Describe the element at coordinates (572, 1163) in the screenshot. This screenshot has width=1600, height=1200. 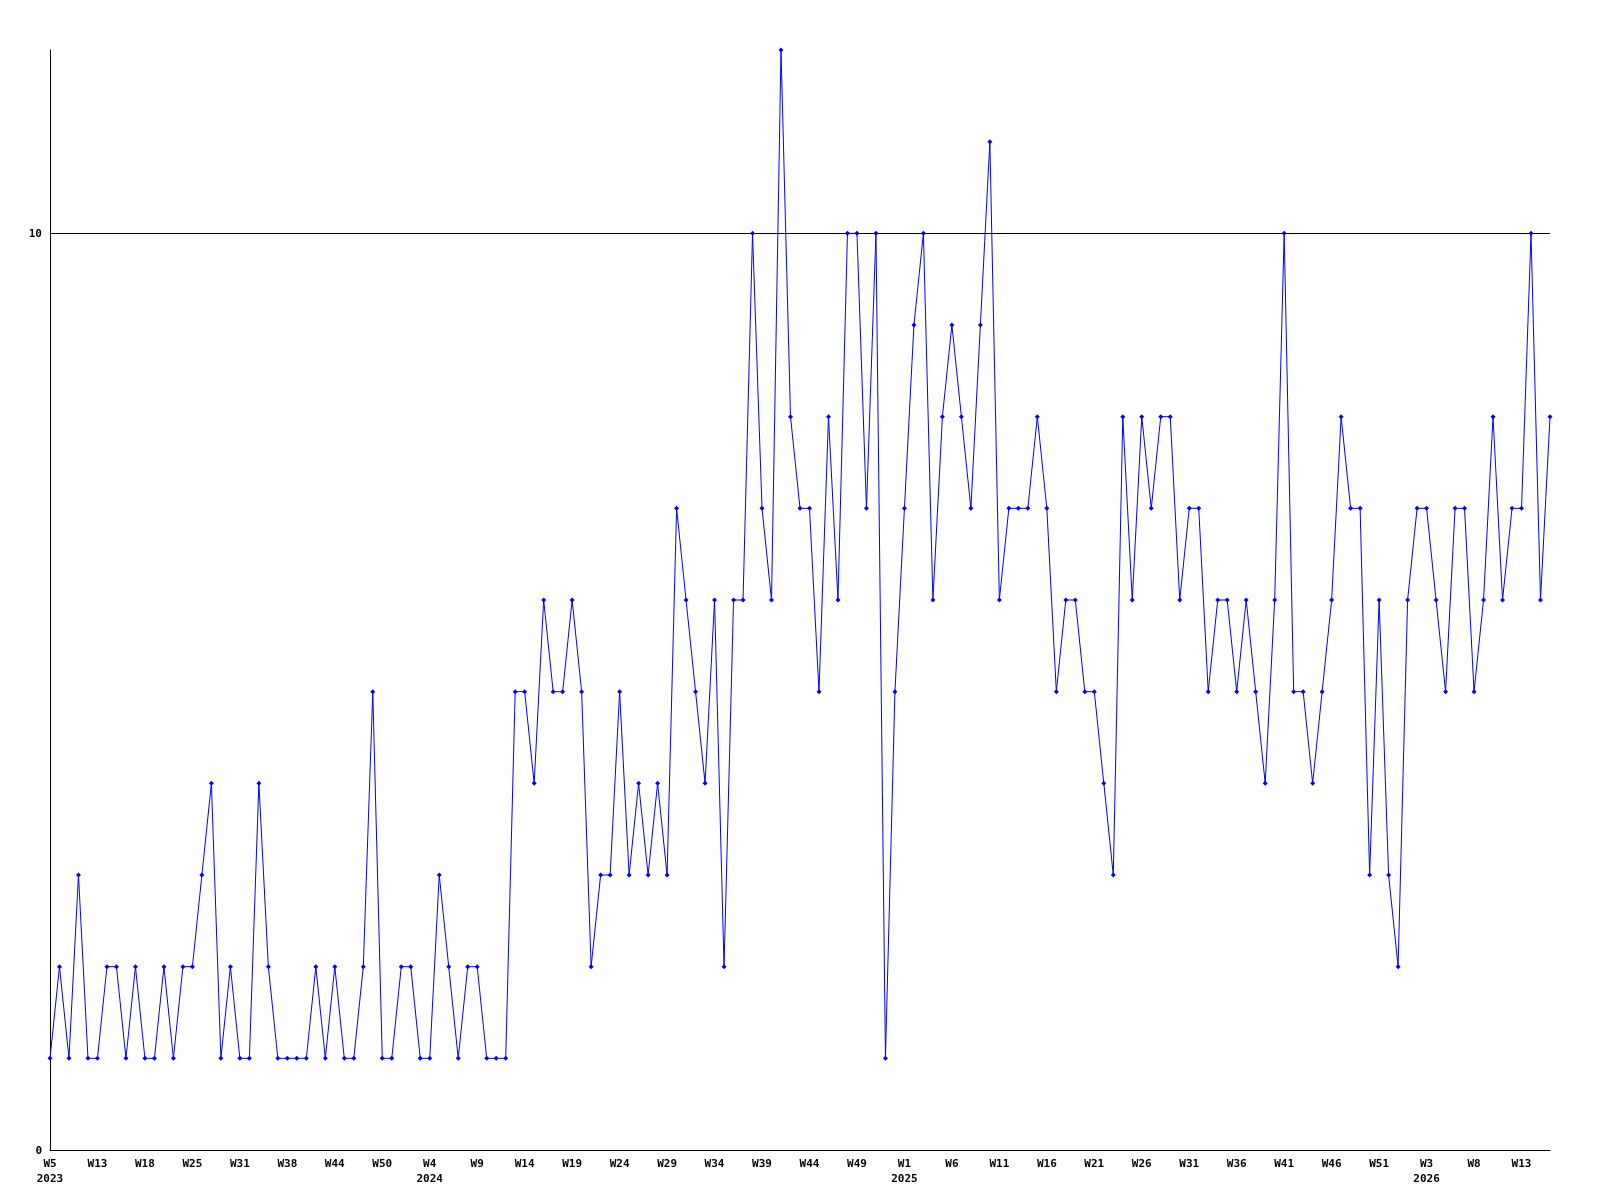
I see `x-tick-label: W19` at that location.